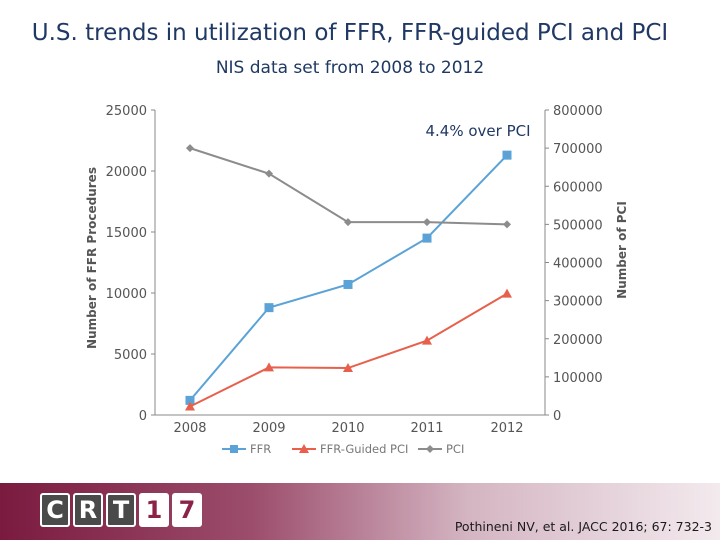 The width and height of the screenshot is (720, 540). What do you see at coordinates (622, 250) in the screenshot?
I see `right-axis-label: Number of PCI` at bounding box center [622, 250].